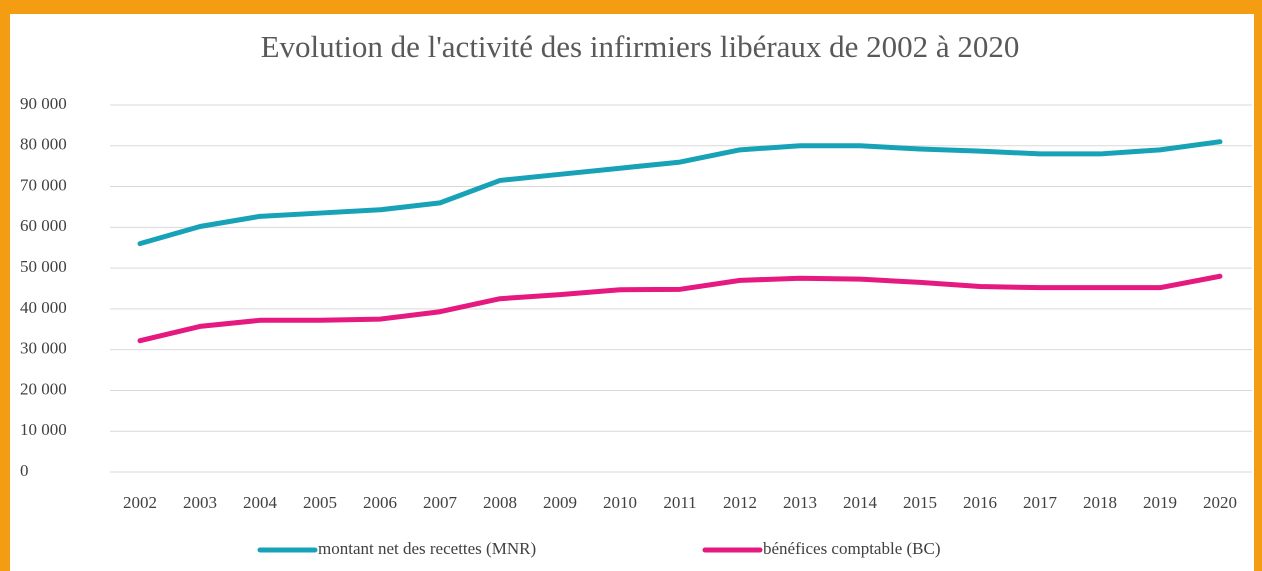 The image size is (1262, 571). What do you see at coordinates (140, 502) in the screenshot?
I see `x-tick-label: 2002` at bounding box center [140, 502].